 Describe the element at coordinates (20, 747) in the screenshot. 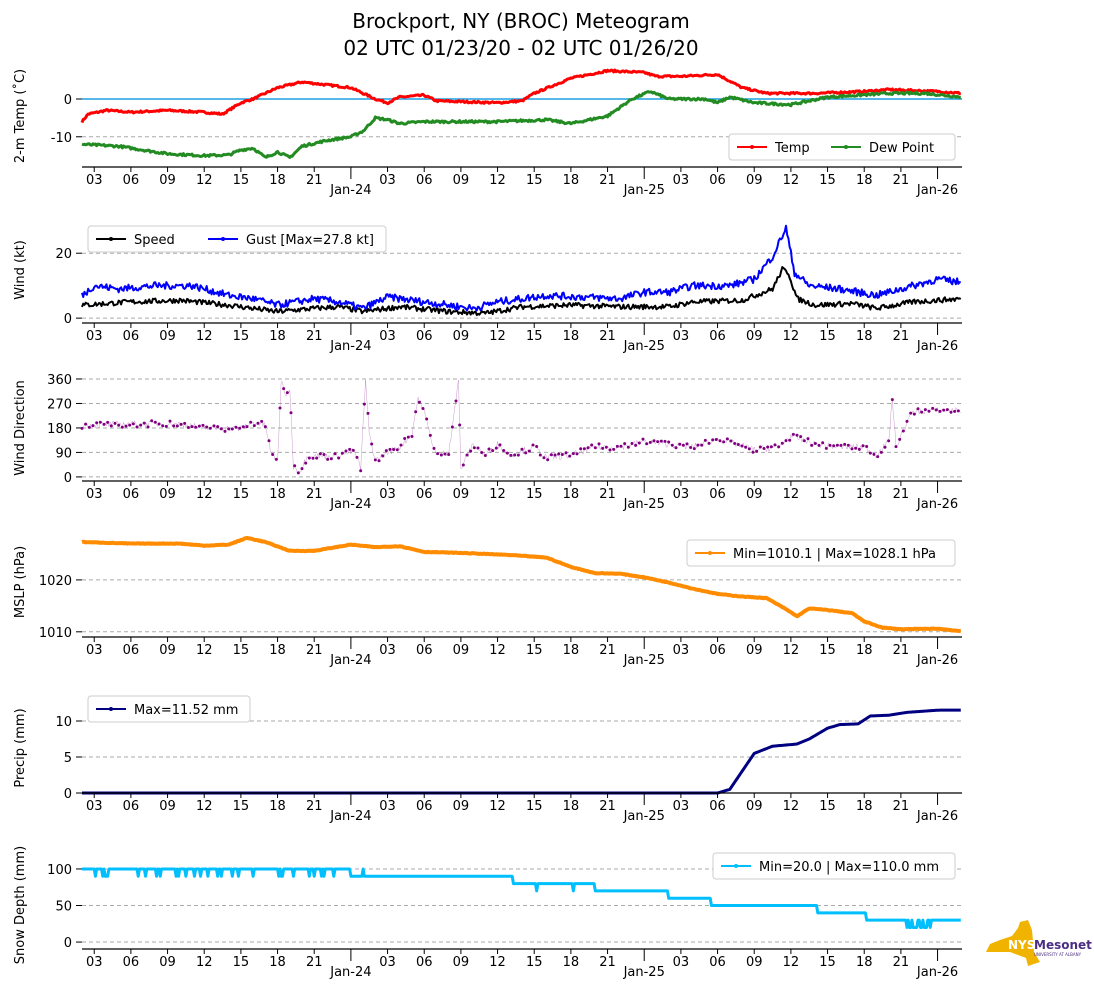

I see `y-axis-label: Precip (mm)` at that location.